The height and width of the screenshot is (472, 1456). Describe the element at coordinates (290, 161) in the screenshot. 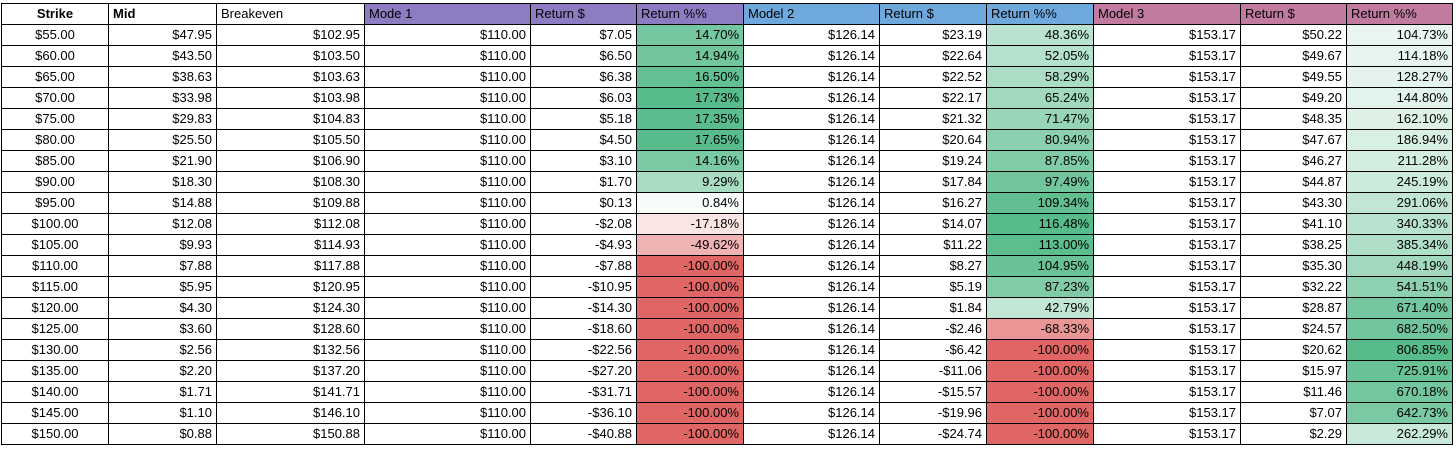

I see `breakeven-cell: $106.90` at that location.